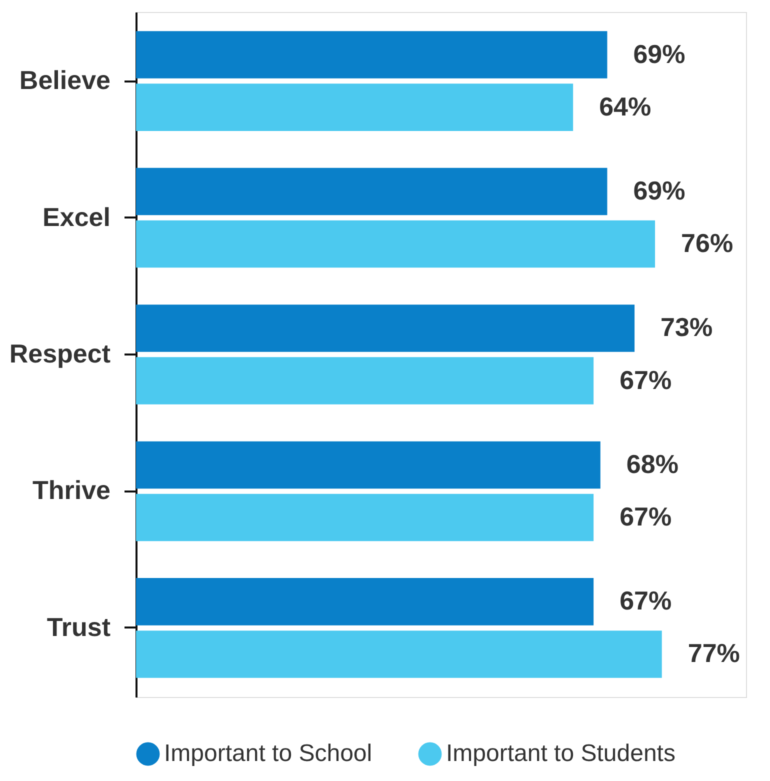  What do you see at coordinates (707, 243) in the screenshot?
I see `data-label: 76%` at bounding box center [707, 243].